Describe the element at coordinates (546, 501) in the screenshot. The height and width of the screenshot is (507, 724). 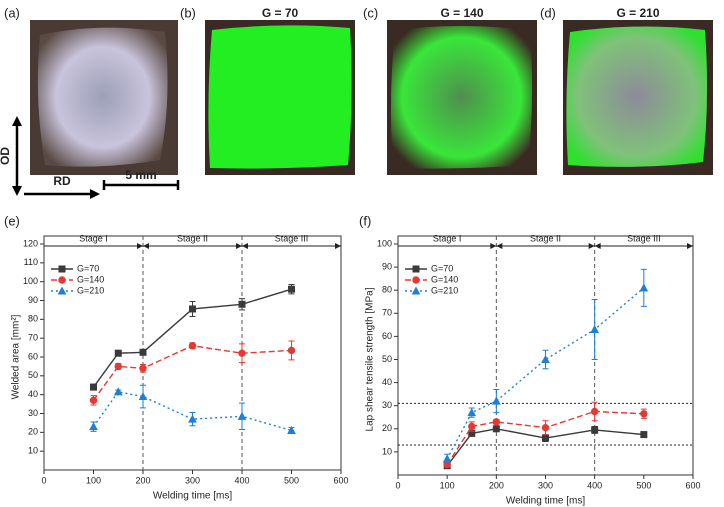
I see `x-axis-label: Welding time [ms]` at that location.